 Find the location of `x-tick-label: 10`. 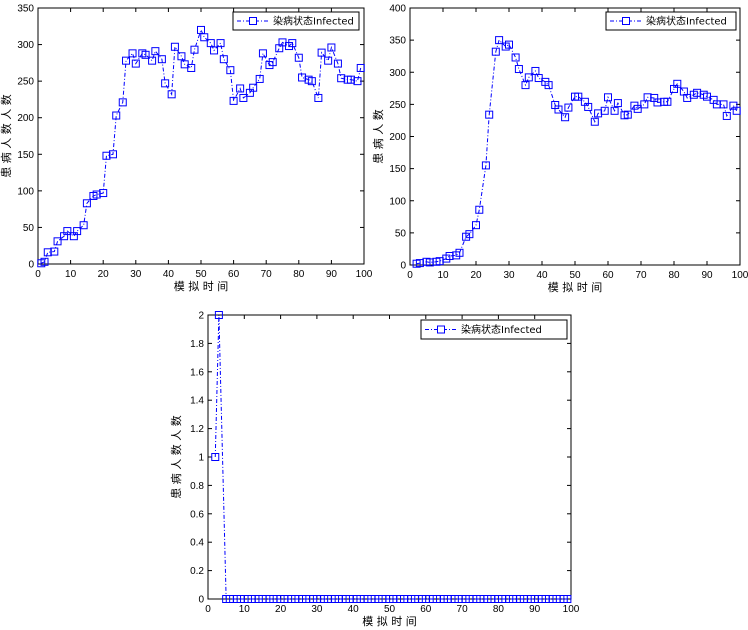

x-tick-label: 10 is located at coordinates (245, 609).